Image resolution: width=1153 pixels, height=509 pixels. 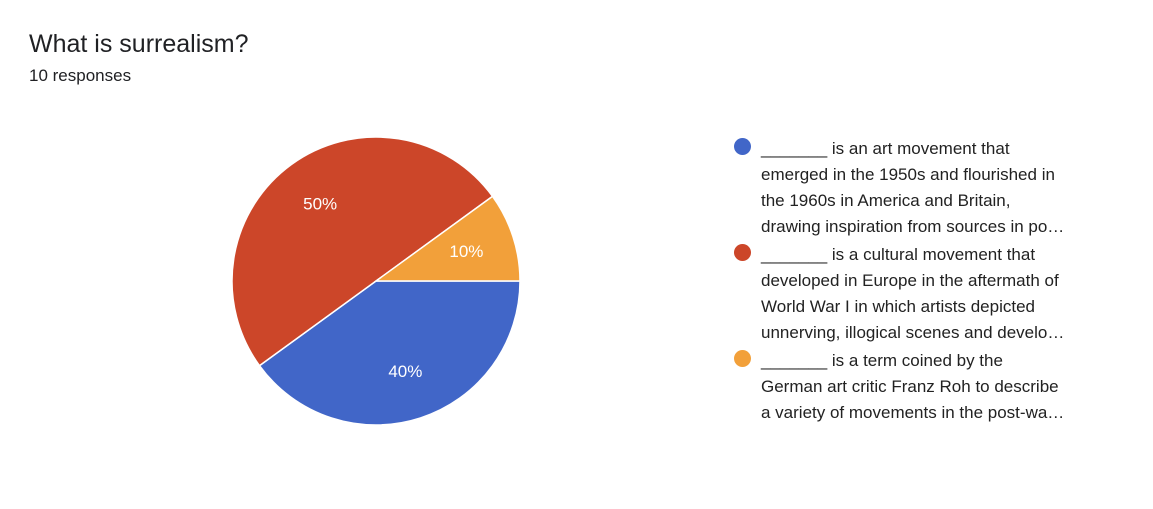 What do you see at coordinates (910, 280) in the screenshot?
I see `legend-line: developed in Europe in the aftermath of` at bounding box center [910, 280].